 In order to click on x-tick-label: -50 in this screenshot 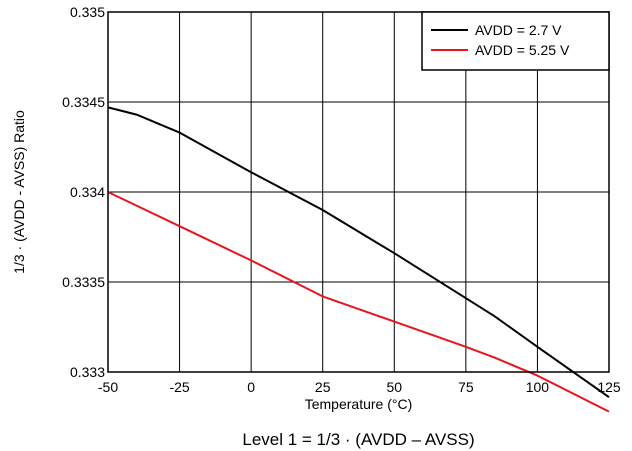, I will do `click(108, 387)`.